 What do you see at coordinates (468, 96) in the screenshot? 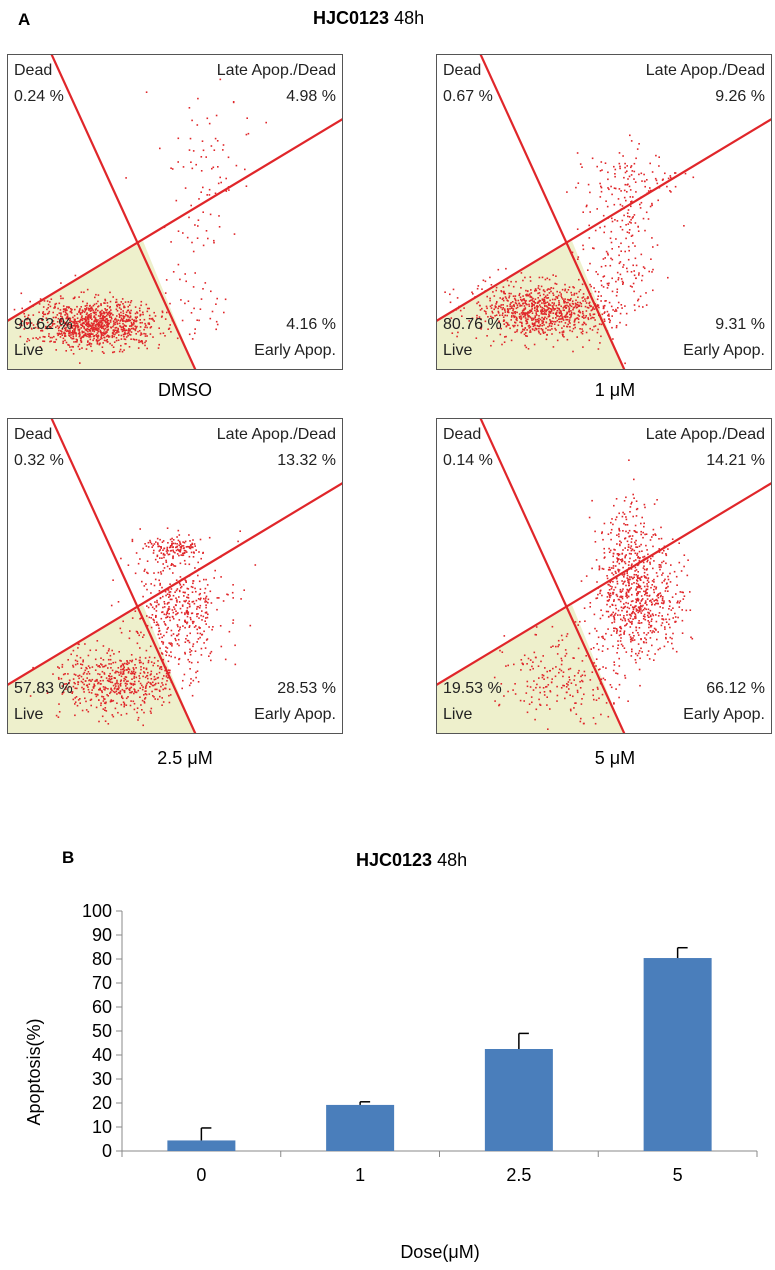
I see `quadrant-percent-dead: 0.67 %` at bounding box center [468, 96].